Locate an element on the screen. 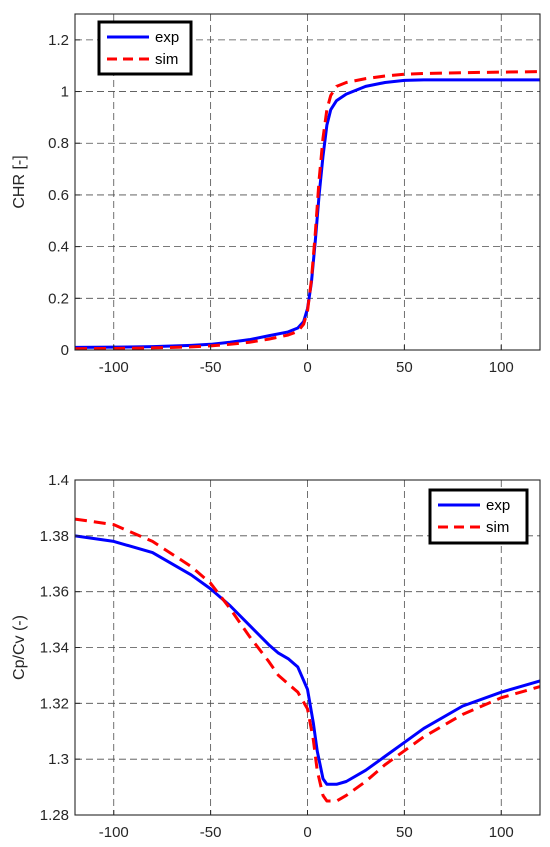 This screenshot has width=550, height=847. chr-y-ticks: 0 0.2 0.4 0.6 0.8 1 1.2 is located at coordinates (64, 195).